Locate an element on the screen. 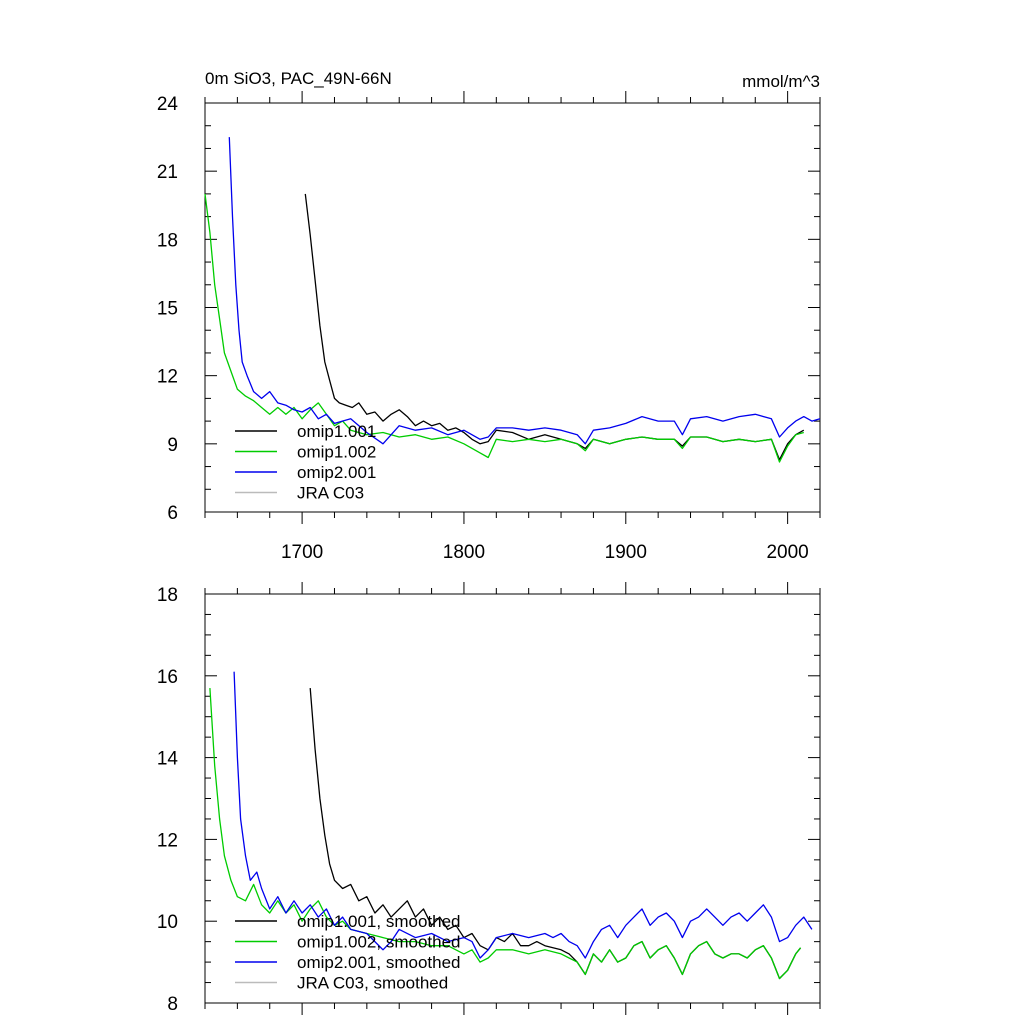  legend-label: omip2.001 is located at coordinates (336, 472).